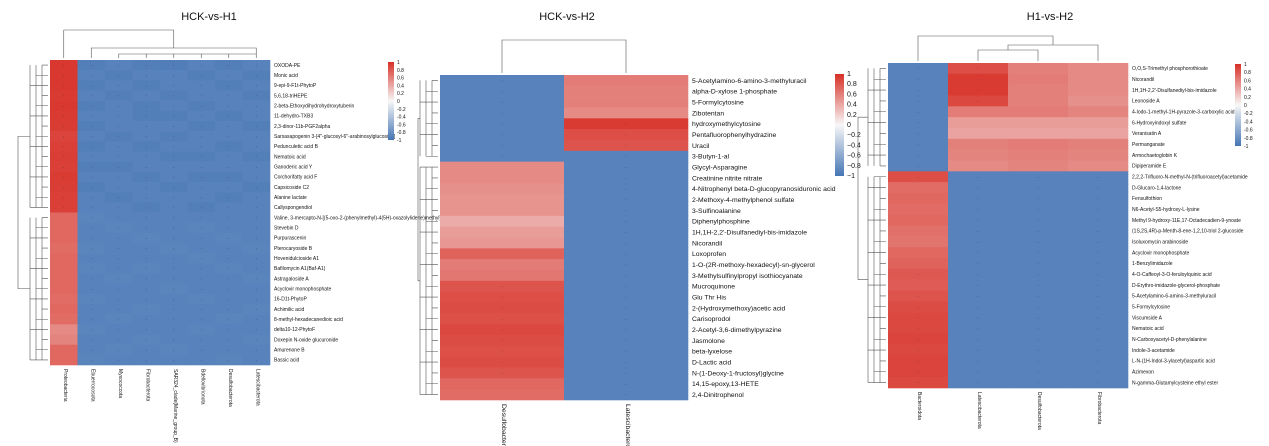  I want to click on row-label: 5-Acetylamino-6-amino-3-methyluracil, so click(749, 81).